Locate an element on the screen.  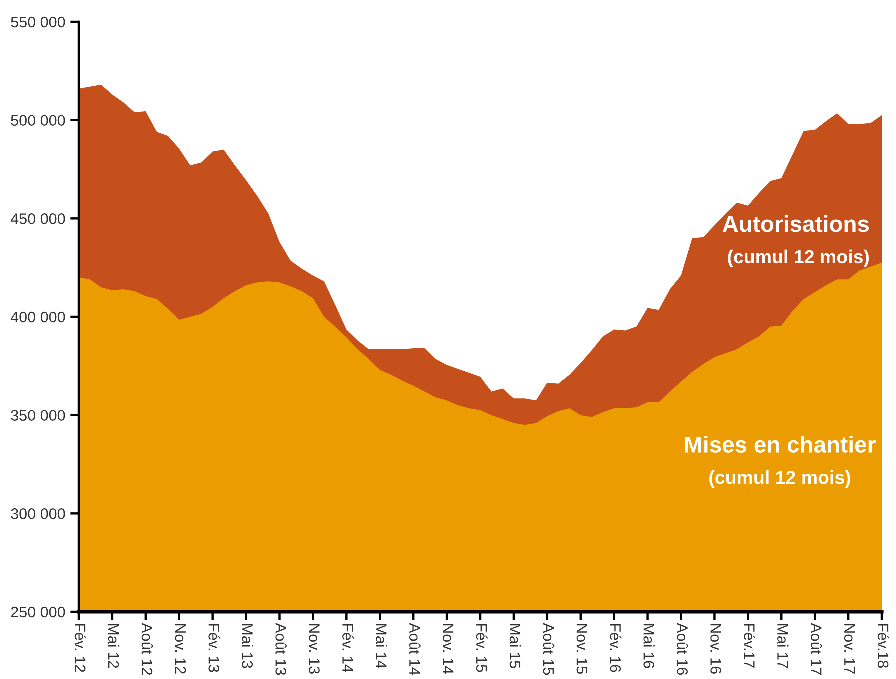
x-tick-label: Fév. 15 is located at coordinates (482, 648).